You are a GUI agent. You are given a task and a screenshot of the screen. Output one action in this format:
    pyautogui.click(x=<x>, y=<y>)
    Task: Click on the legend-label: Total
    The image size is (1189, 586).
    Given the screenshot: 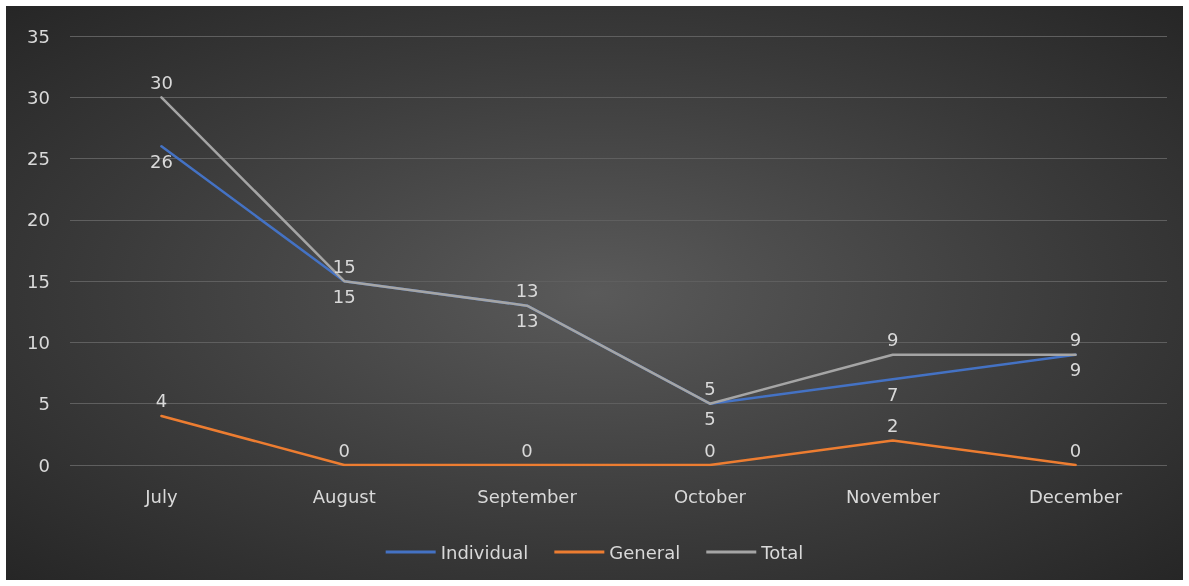 What is the action you would take?
    pyautogui.click(x=782, y=552)
    